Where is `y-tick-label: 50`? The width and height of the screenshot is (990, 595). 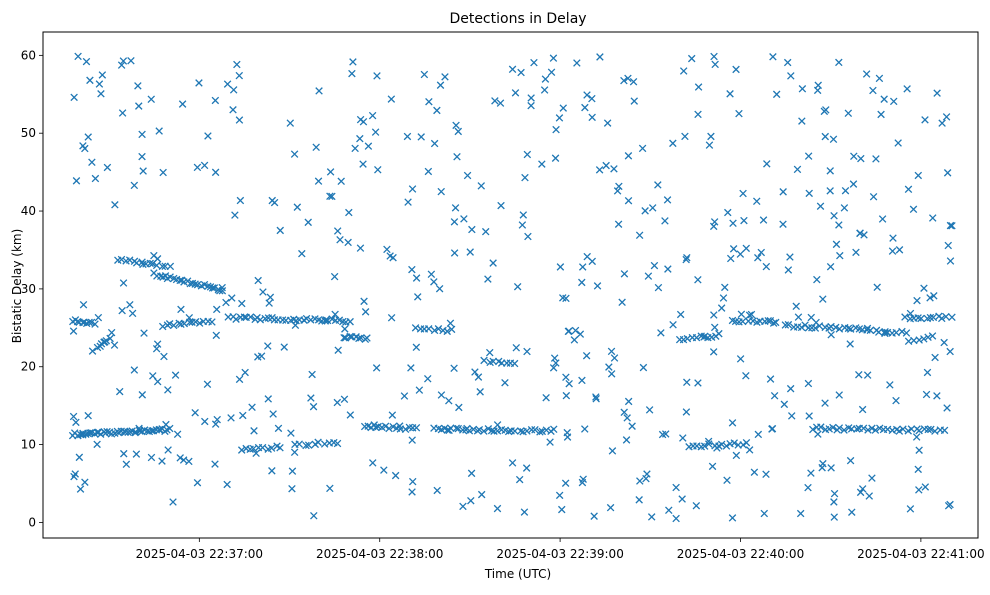
y-tick-label: 50 is located at coordinates (28, 133).